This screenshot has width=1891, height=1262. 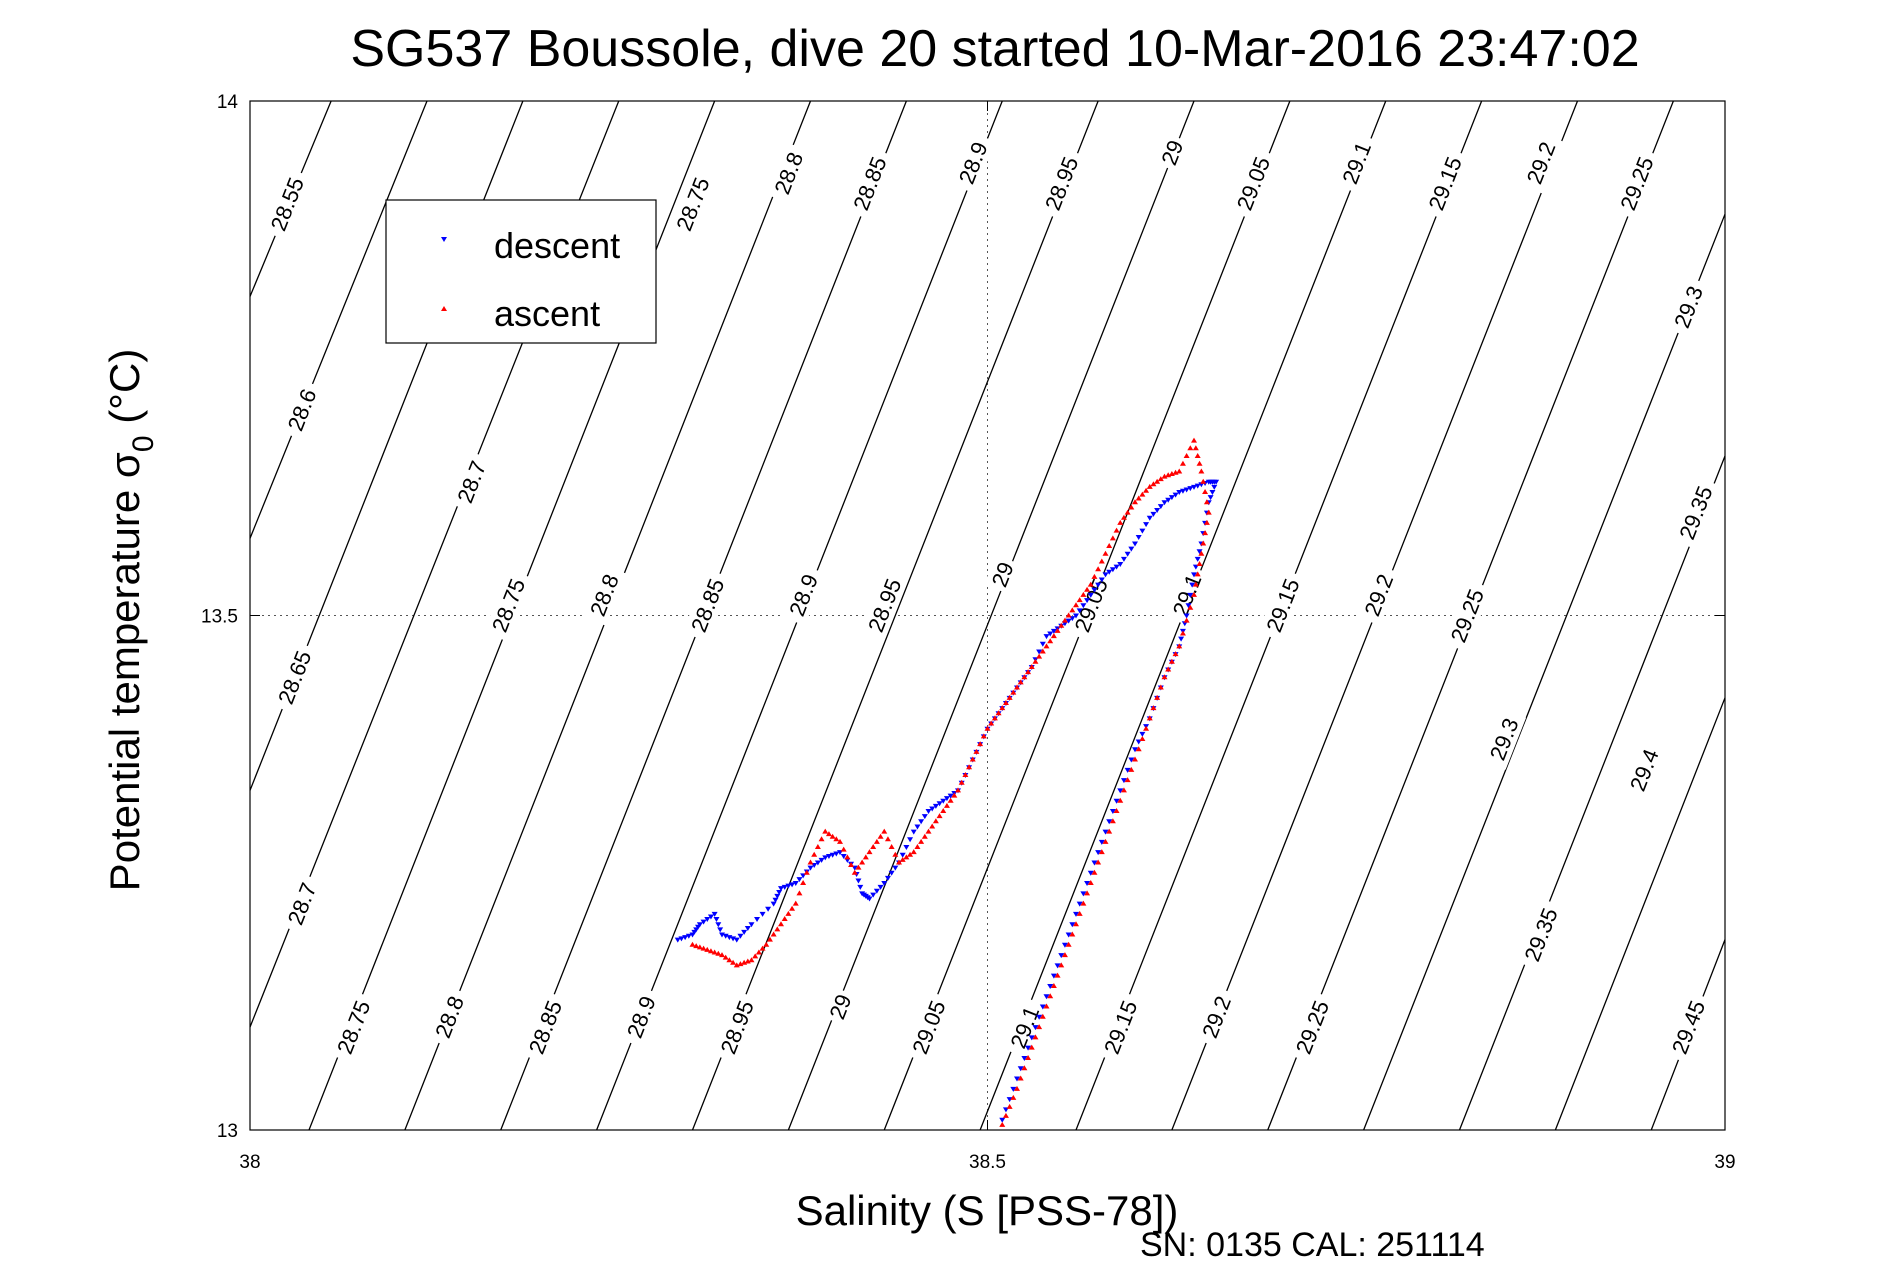 What do you see at coordinates (545, 1027) in the screenshot?
I see `contour-label-6-bg` at bounding box center [545, 1027].